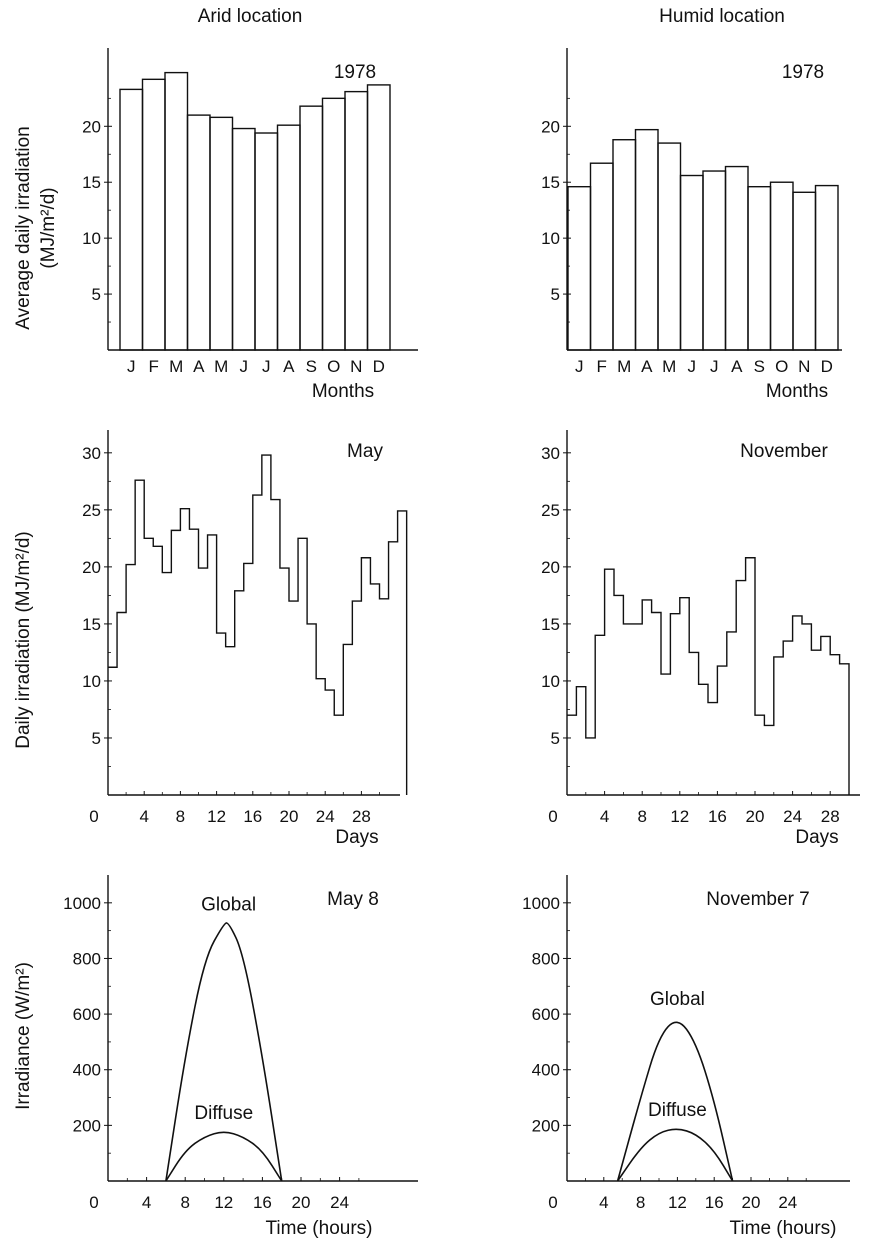 This screenshot has height=1251, width=873. What do you see at coordinates (797, 391) in the screenshot?
I see `x-axis-label: Months` at bounding box center [797, 391].